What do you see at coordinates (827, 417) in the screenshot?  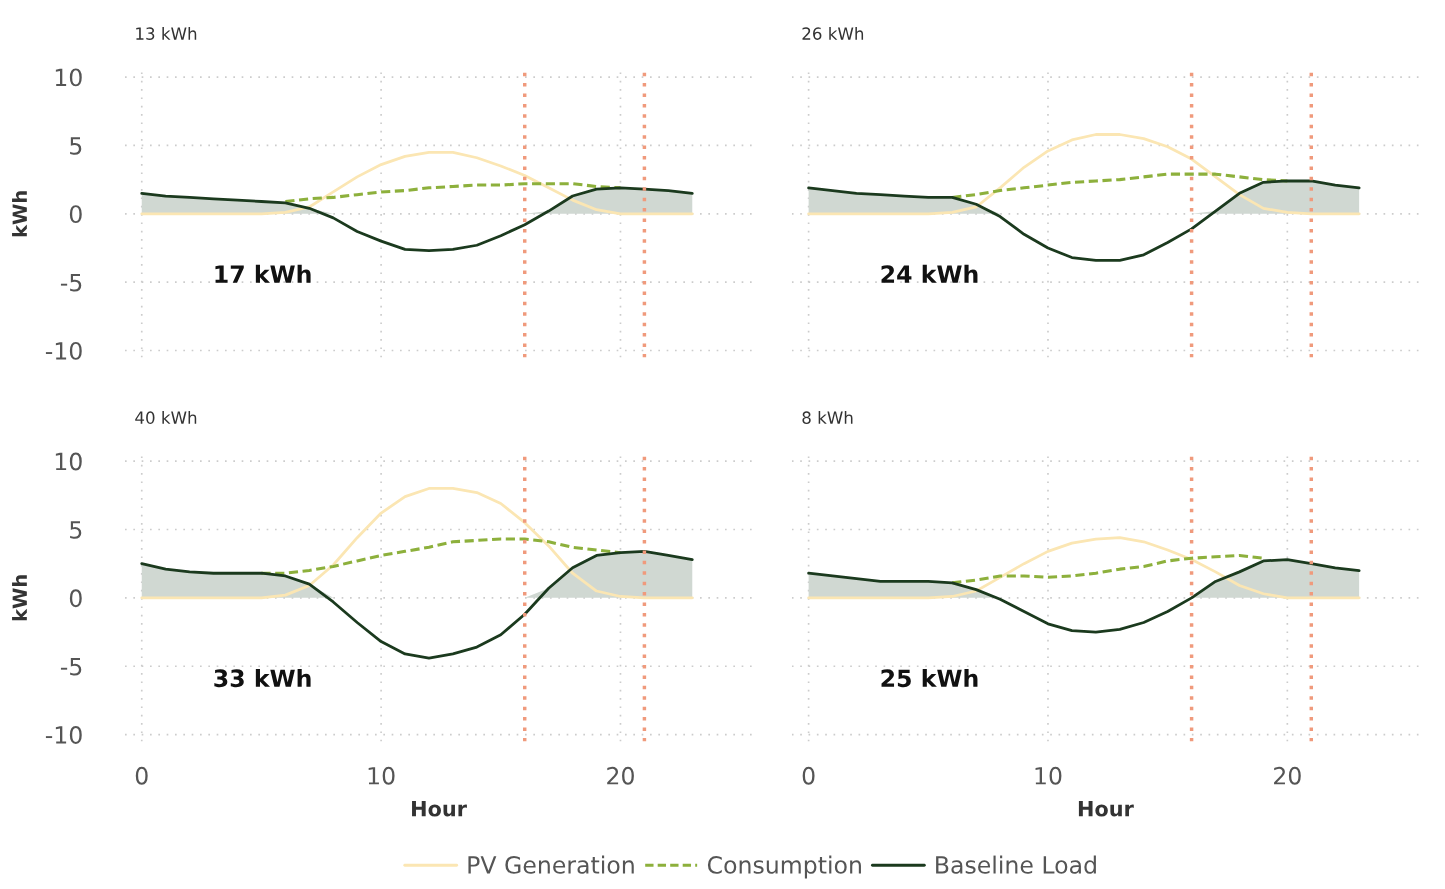 I see `chart-title: 8 kWh` at bounding box center [827, 417].